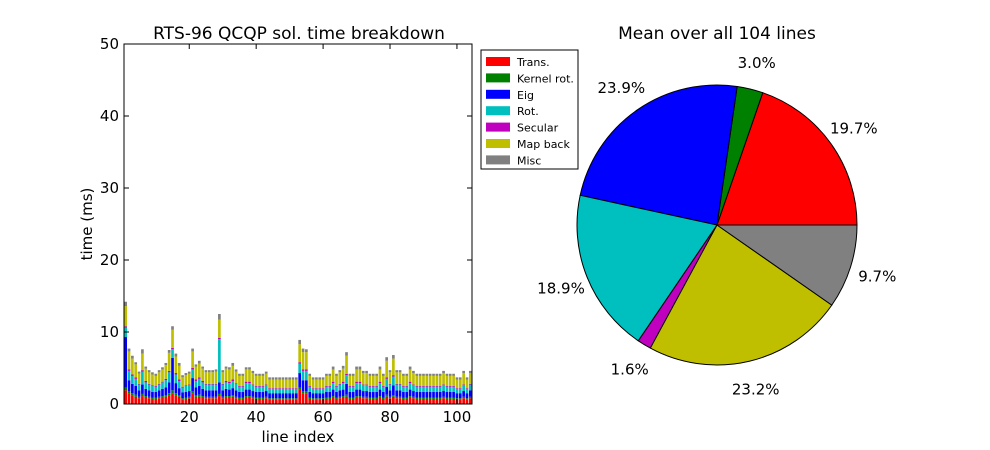  What do you see at coordinates (538, 128) in the screenshot?
I see `legend-label: Secular` at bounding box center [538, 128].